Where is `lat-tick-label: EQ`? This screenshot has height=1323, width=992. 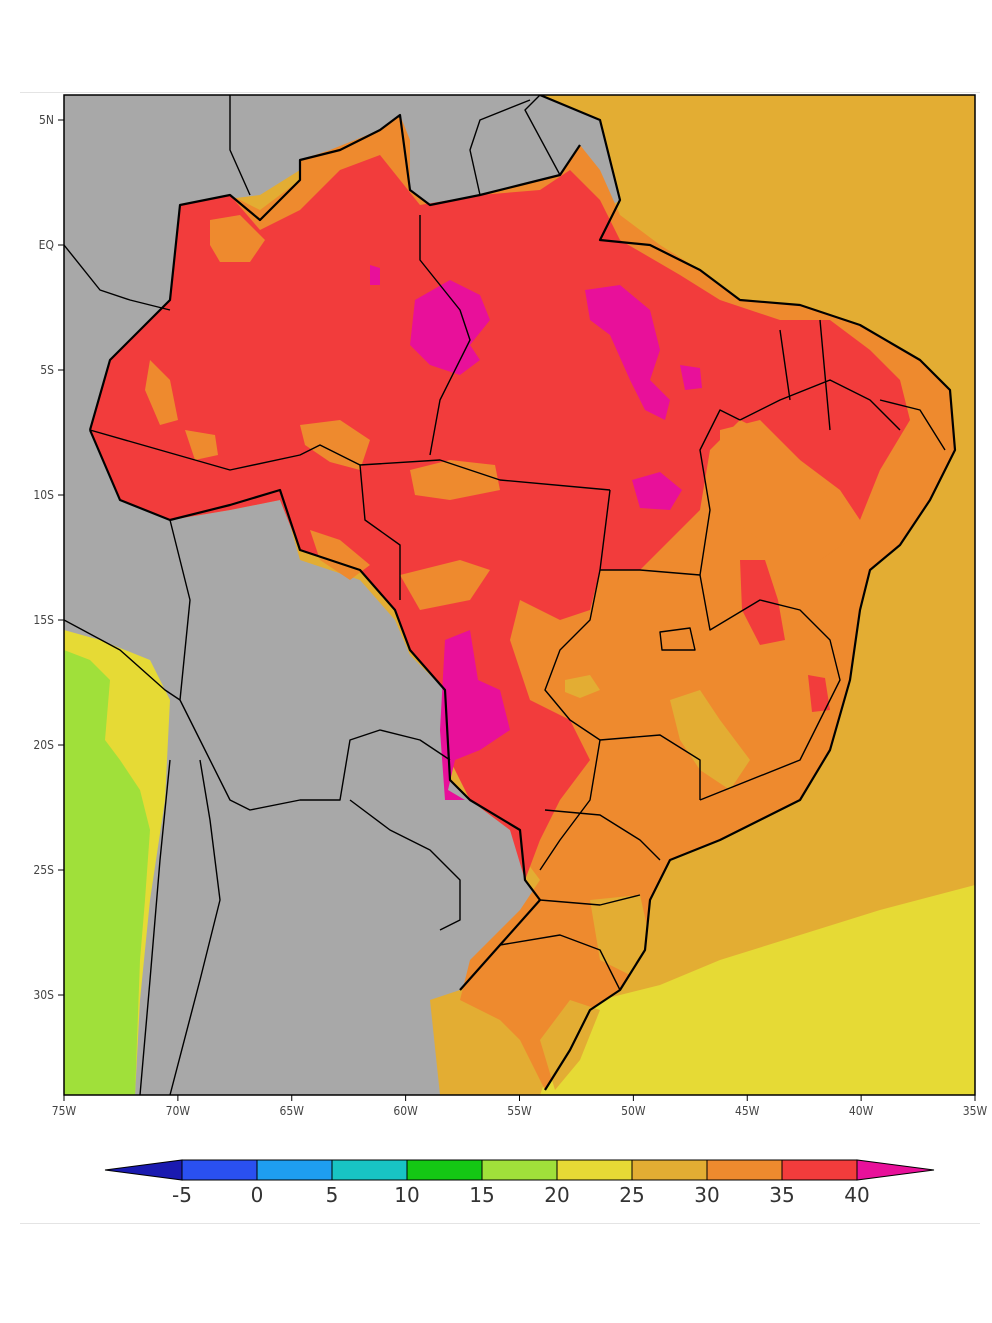
lat-tick-label: EQ is located at coordinates (46, 245).